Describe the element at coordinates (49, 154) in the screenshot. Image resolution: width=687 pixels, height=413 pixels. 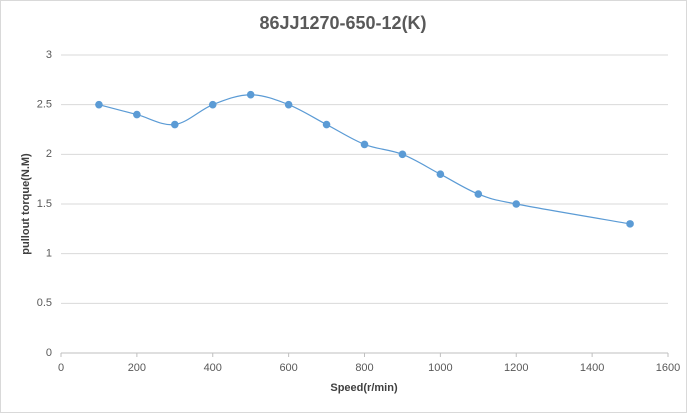
I see `y-tick-label: 2` at that location.